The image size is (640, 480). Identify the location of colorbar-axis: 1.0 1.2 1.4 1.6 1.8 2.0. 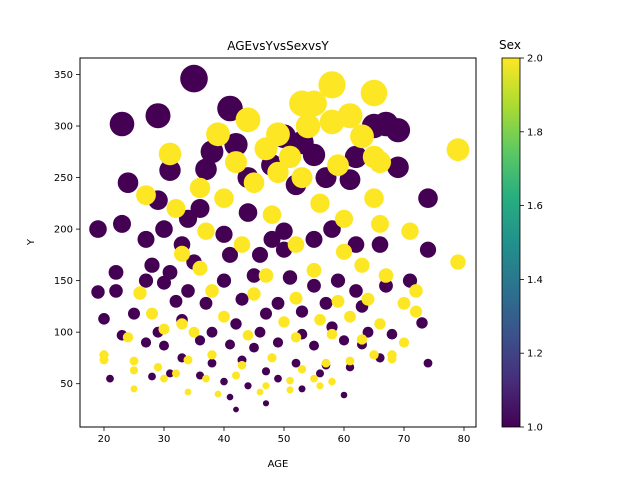
(531, 244).